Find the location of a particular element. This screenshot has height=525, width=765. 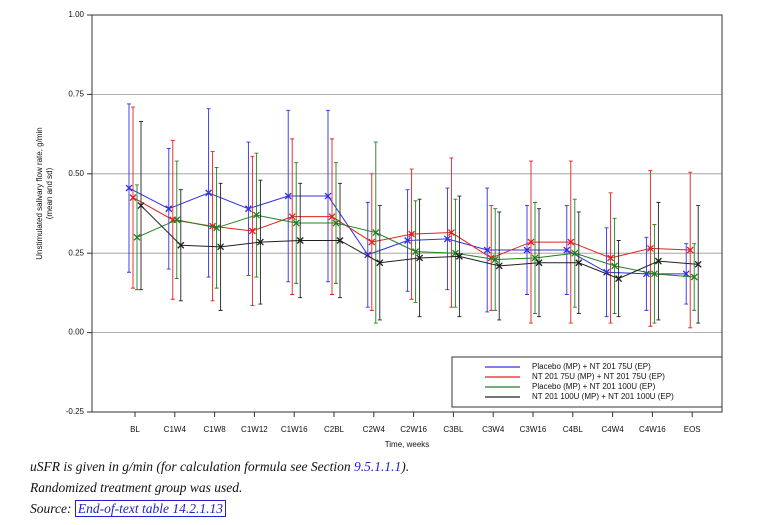

x-tick-label: C3W4 is located at coordinates (493, 429).